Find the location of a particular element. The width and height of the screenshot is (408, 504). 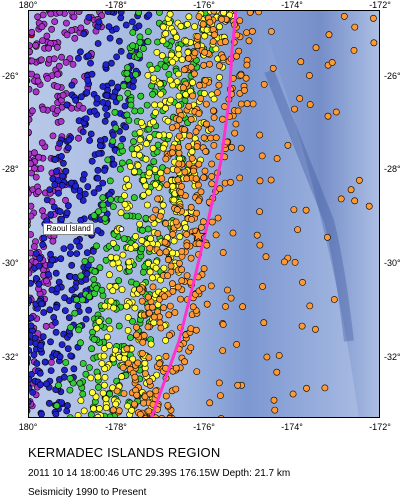

trench-ridge-relief is located at coordinates (309, 205).